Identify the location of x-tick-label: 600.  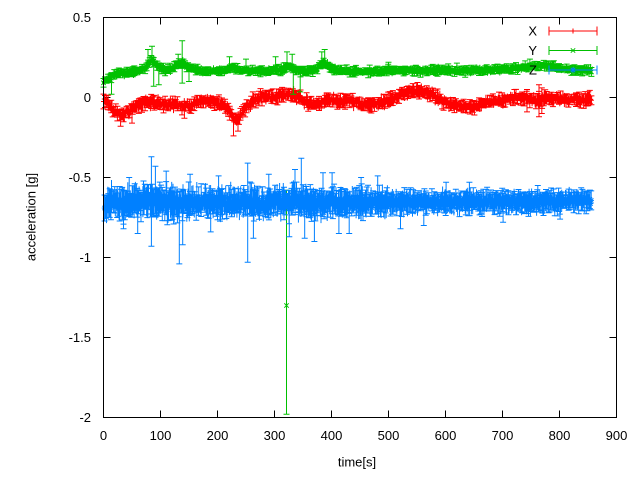
(446, 435).